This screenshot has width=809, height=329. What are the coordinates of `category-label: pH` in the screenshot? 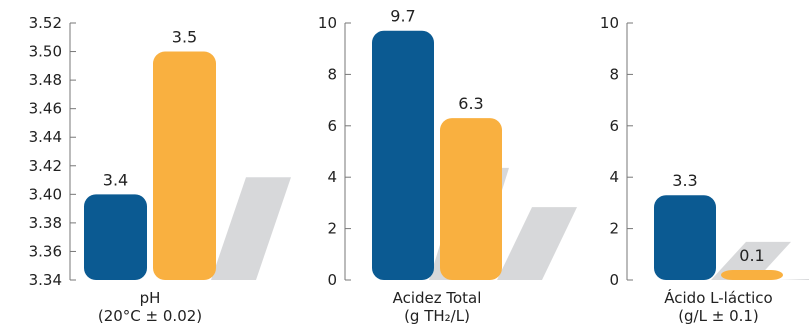 It's located at (150, 298).